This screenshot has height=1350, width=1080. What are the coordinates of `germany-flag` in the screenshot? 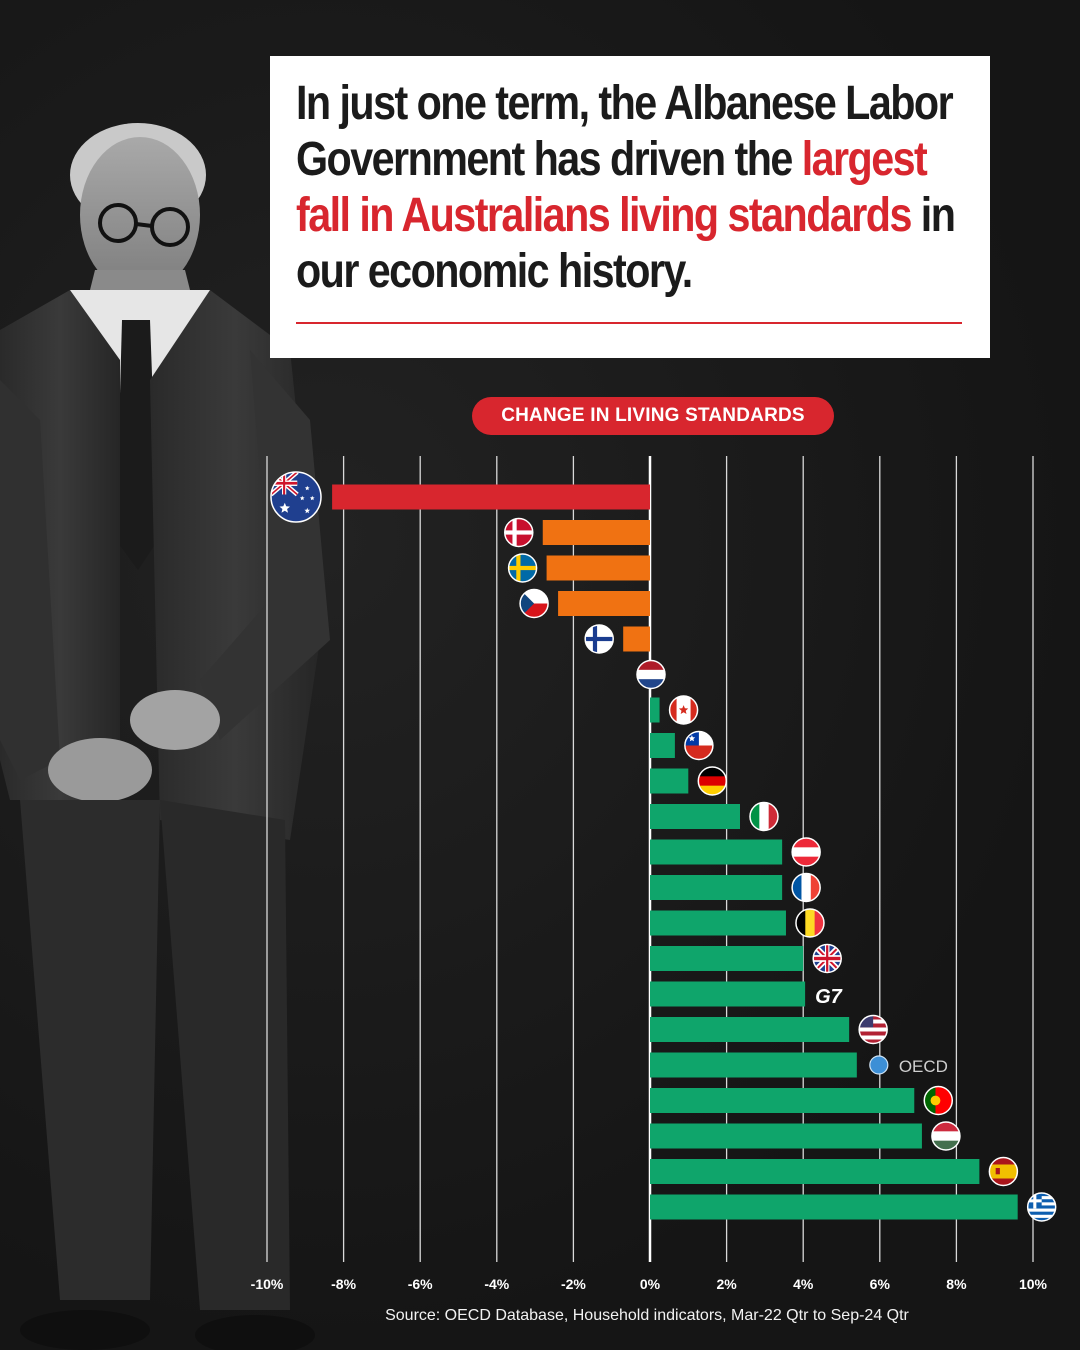 It's located at (712, 781).